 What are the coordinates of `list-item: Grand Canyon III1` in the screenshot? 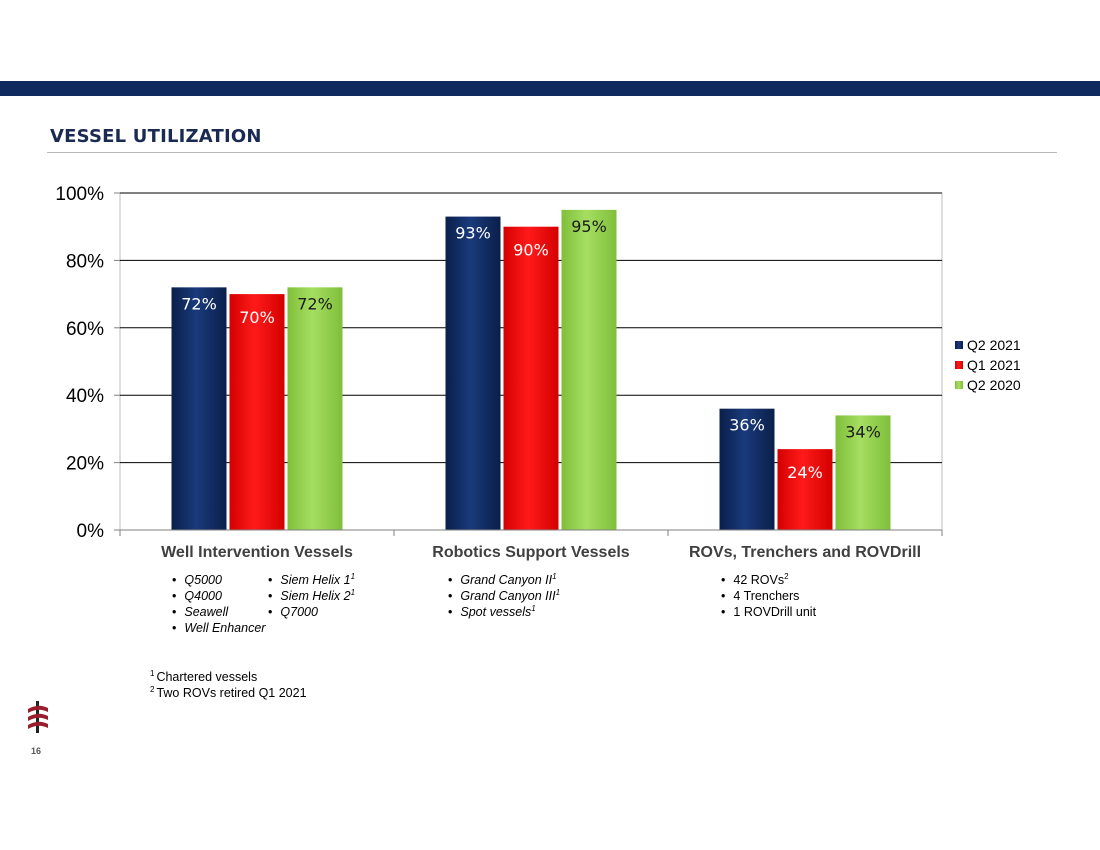 It's located at (504, 596).